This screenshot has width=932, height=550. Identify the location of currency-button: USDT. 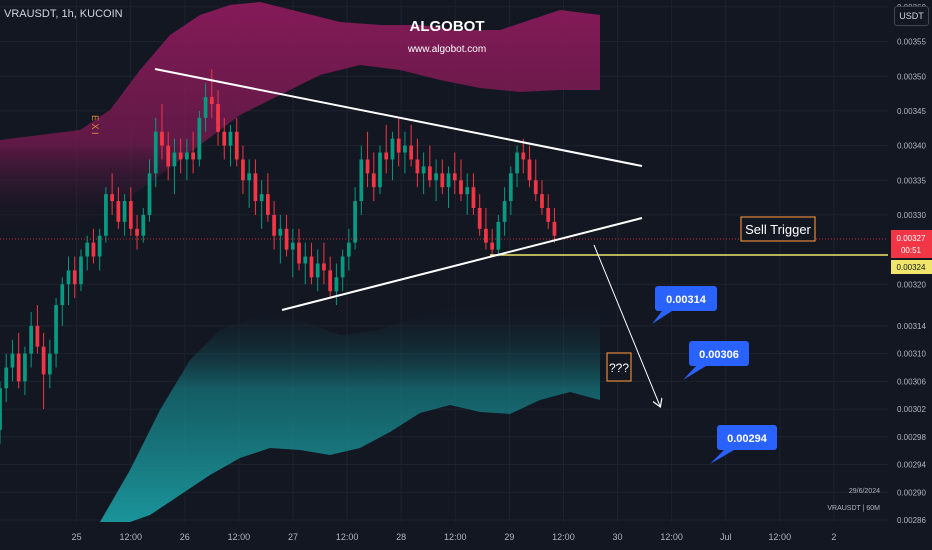
(911, 16).